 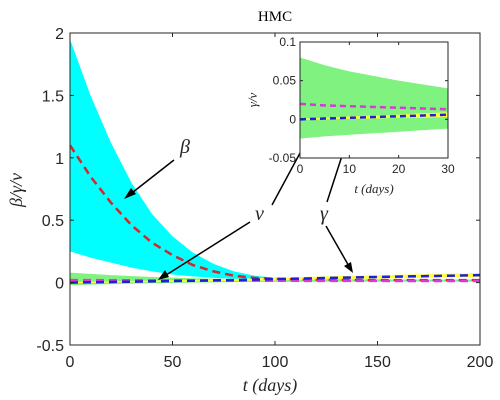 What do you see at coordinates (163, 275) in the screenshot?
I see `annotation-nu-arrowhead-main` at bounding box center [163, 275].